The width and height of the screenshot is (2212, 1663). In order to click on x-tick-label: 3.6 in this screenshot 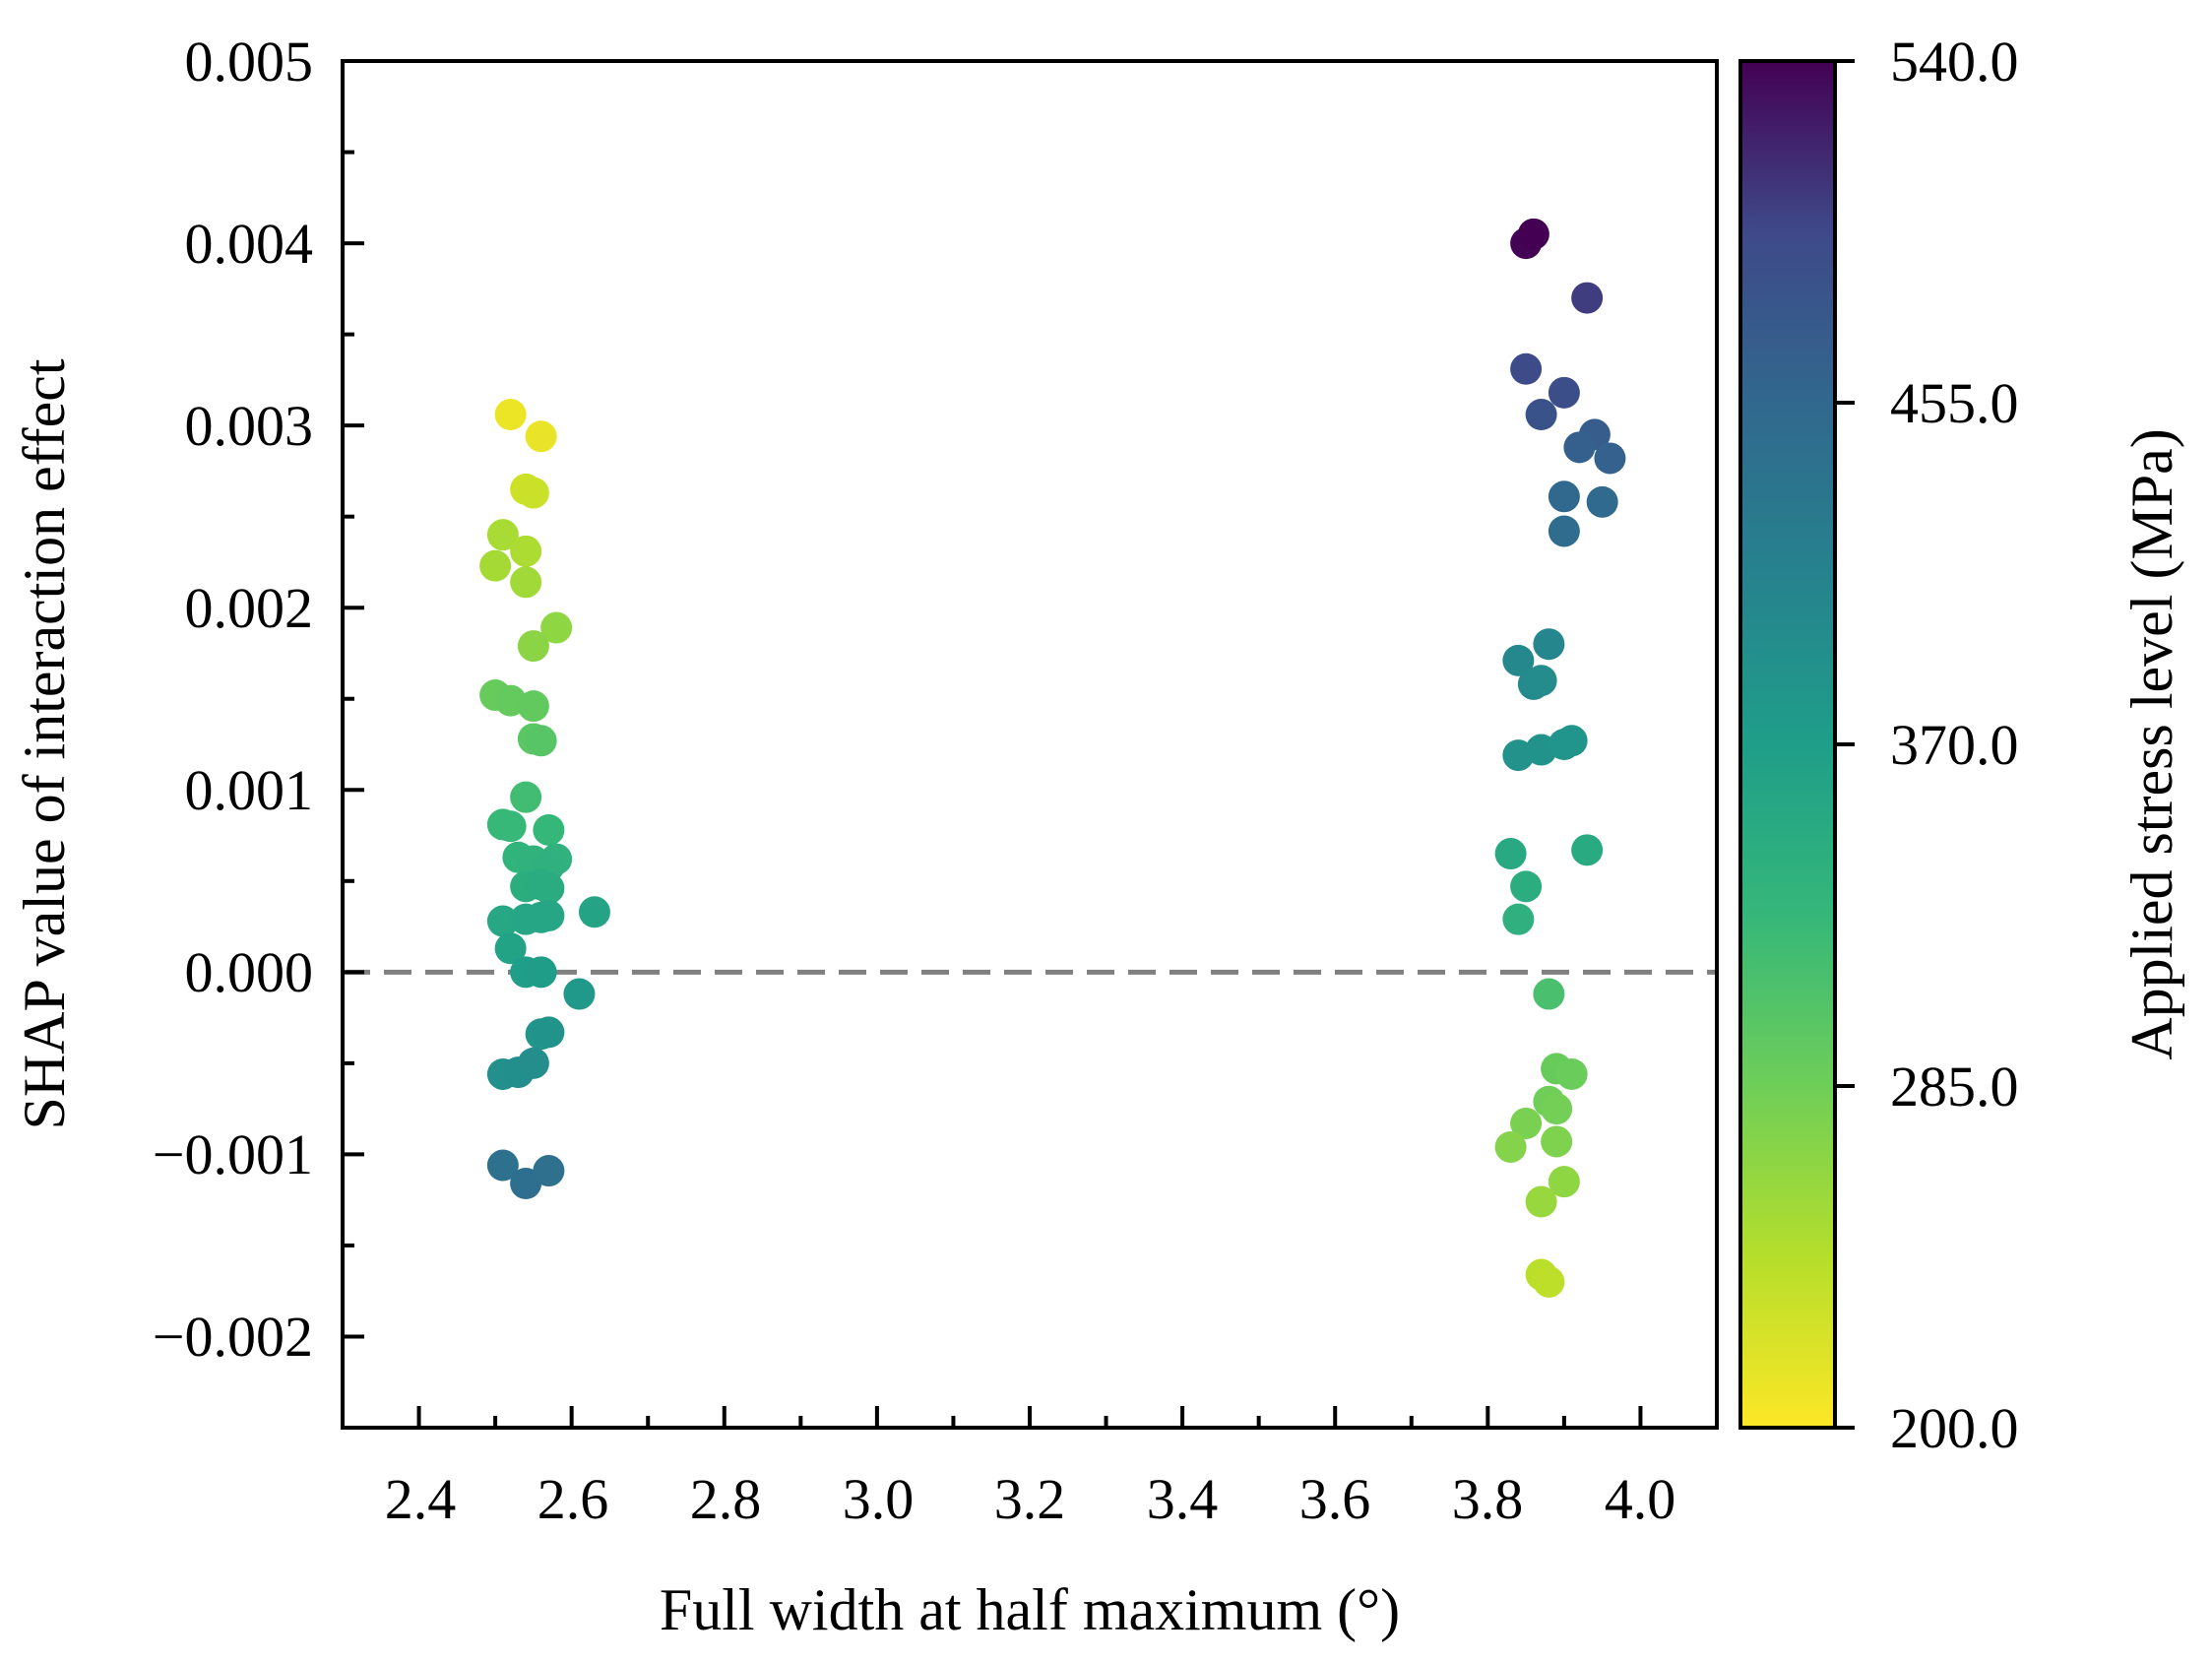, I will do `click(1335, 1499)`.